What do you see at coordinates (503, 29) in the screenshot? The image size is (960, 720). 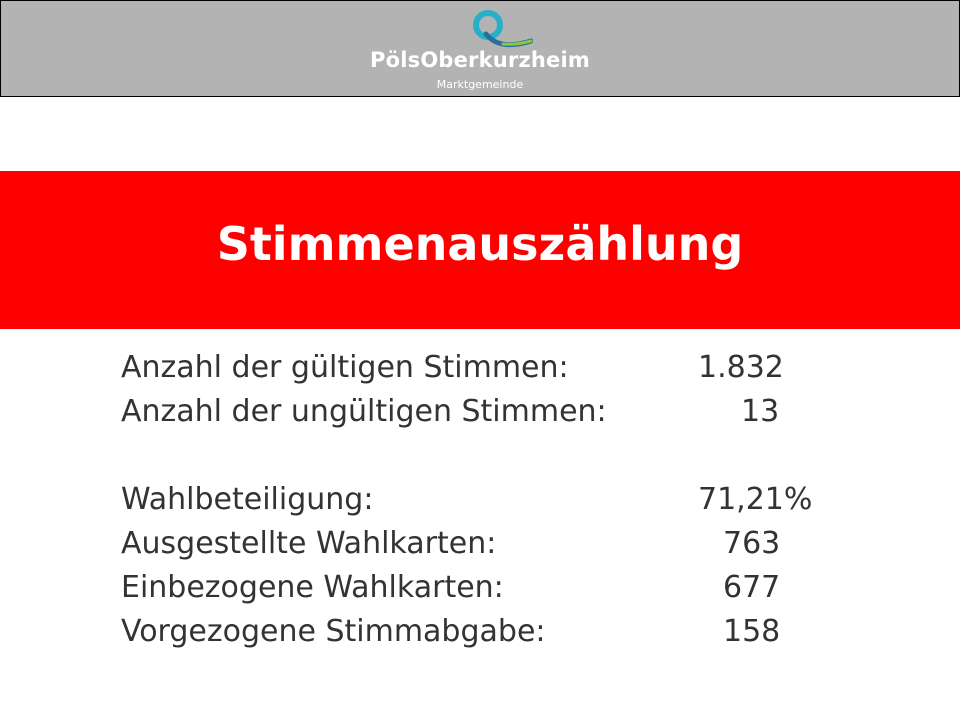 I see `logo-icon` at bounding box center [503, 29].